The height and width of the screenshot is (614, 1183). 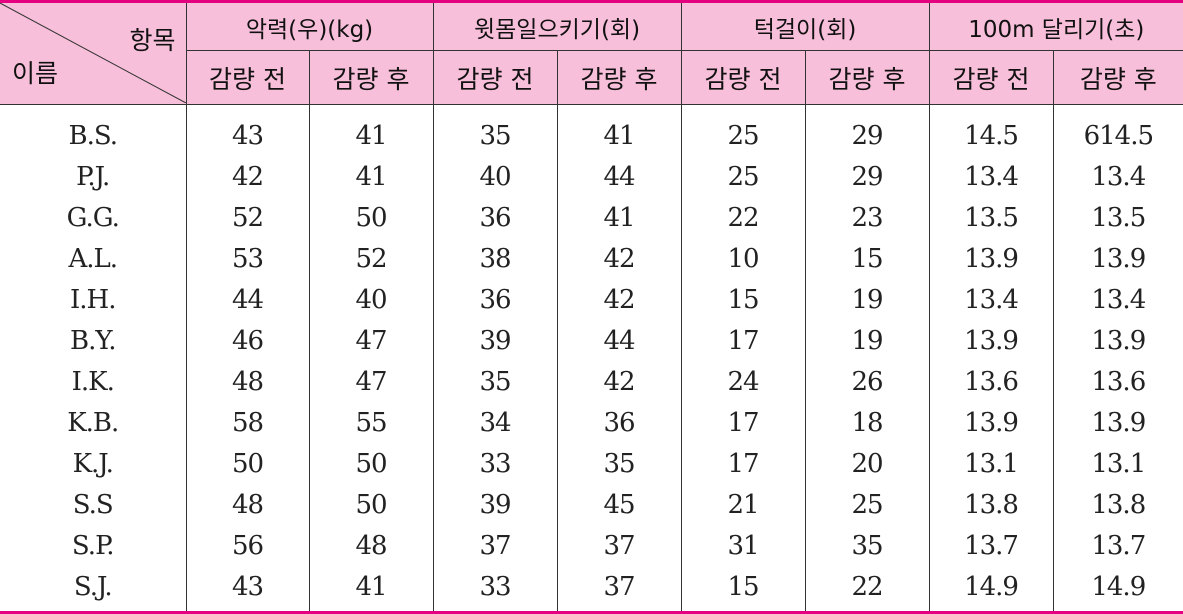 What do you see at coordinates (1118, 381) in the screenshot?
I see `value-cell: 13.6` at bounding box center [1118, 381].